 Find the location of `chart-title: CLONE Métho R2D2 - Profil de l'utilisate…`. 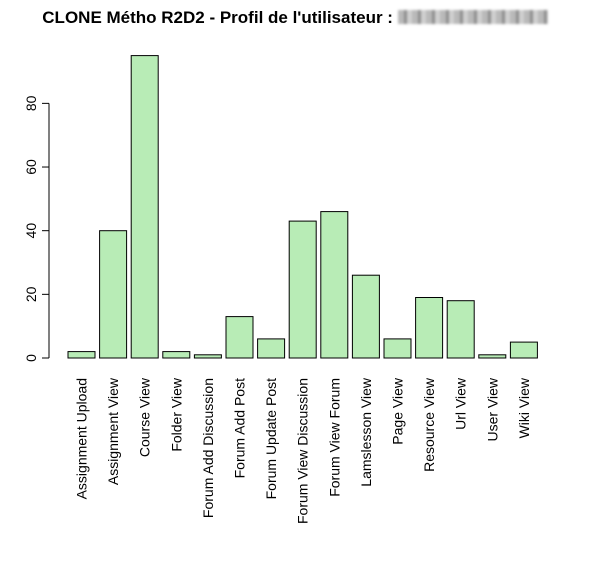

chart-title: CLONE Métho R2D2 - Profil de l'utilisate… is located at coordinates (295, 18).